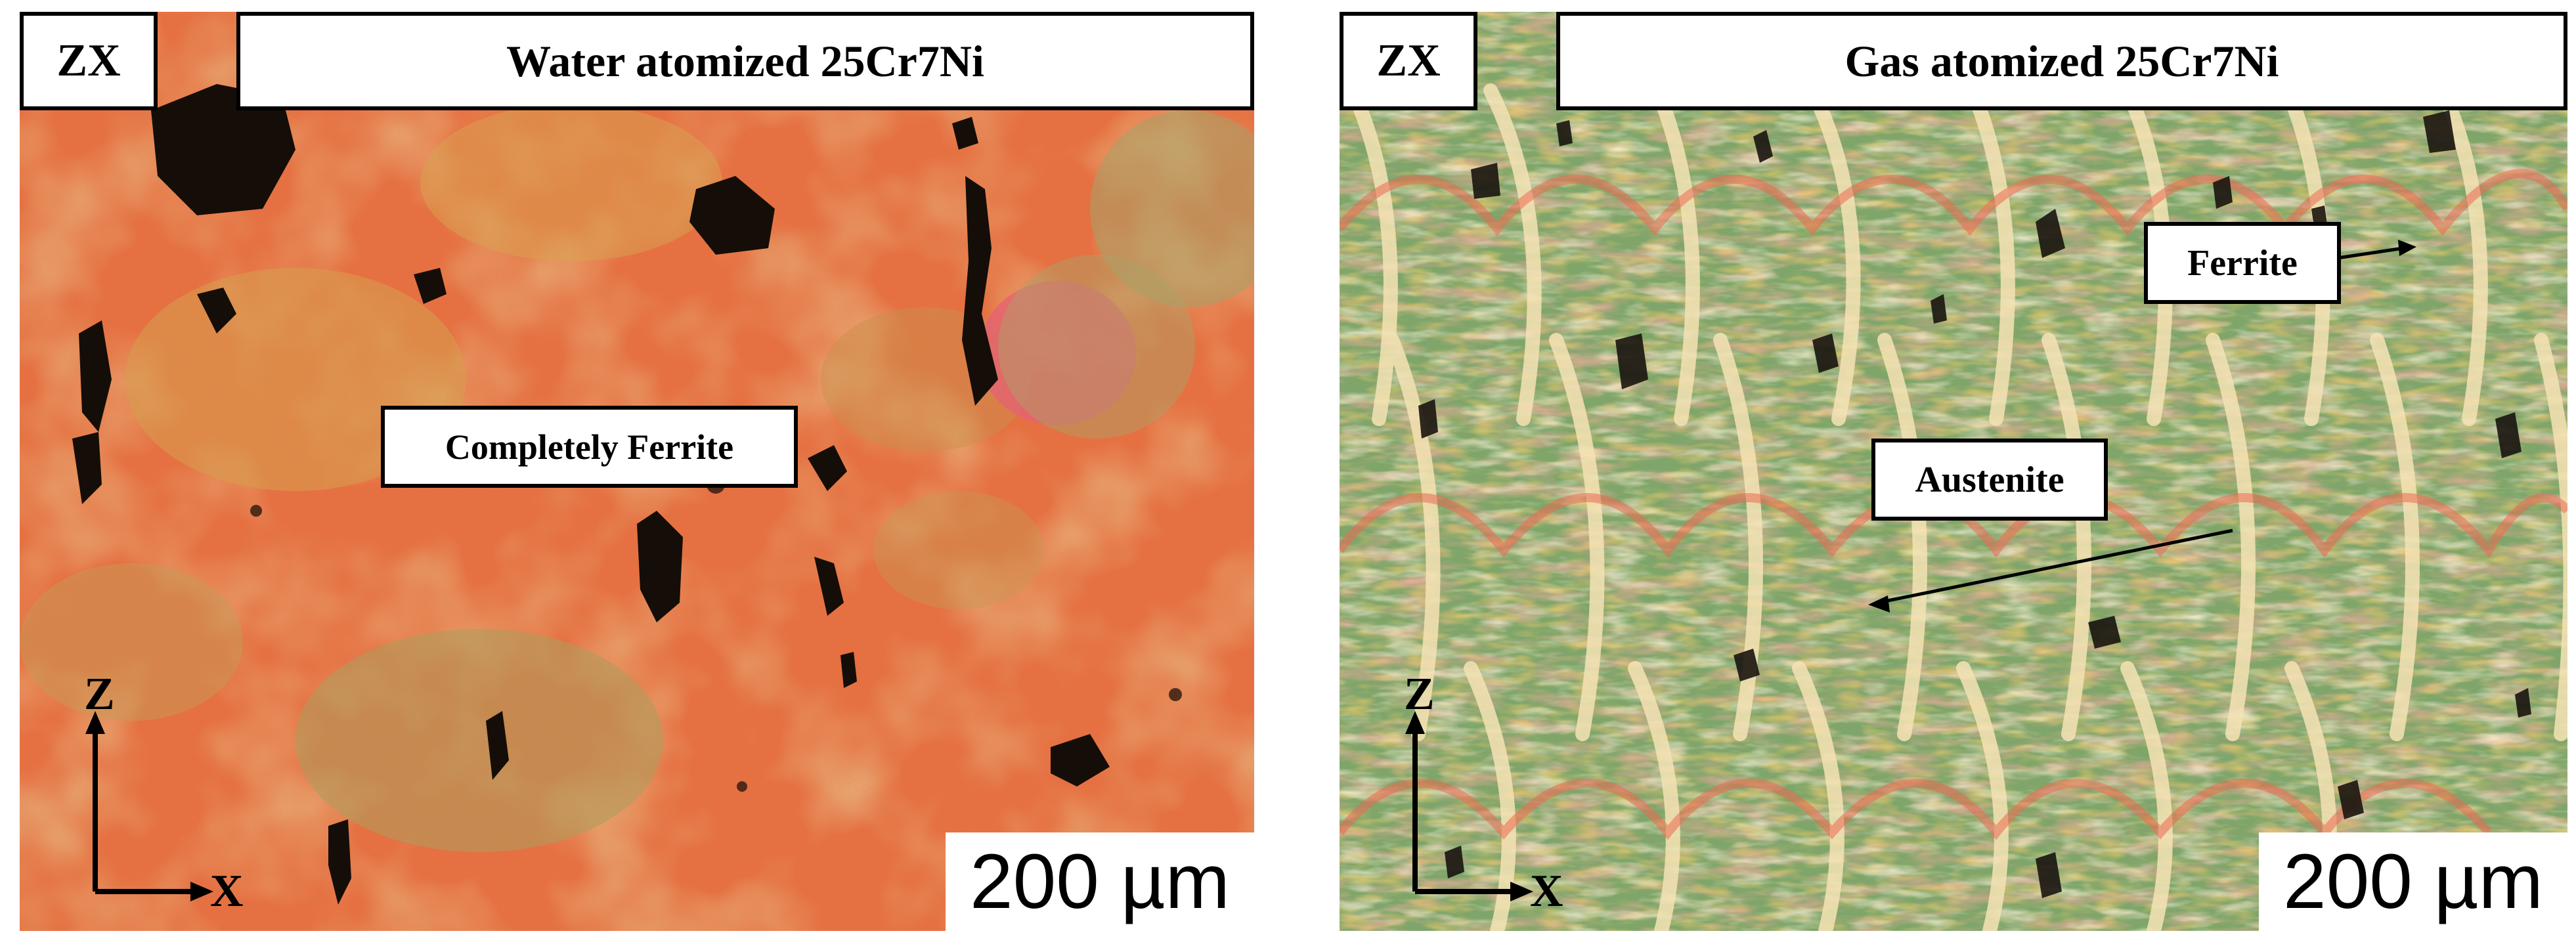 The image size is (2576, 948). Describe the element at coordinates (590, 447) in the screenshot. I see `annotation-completely-ferrite: Completely Ferrite` at that location.